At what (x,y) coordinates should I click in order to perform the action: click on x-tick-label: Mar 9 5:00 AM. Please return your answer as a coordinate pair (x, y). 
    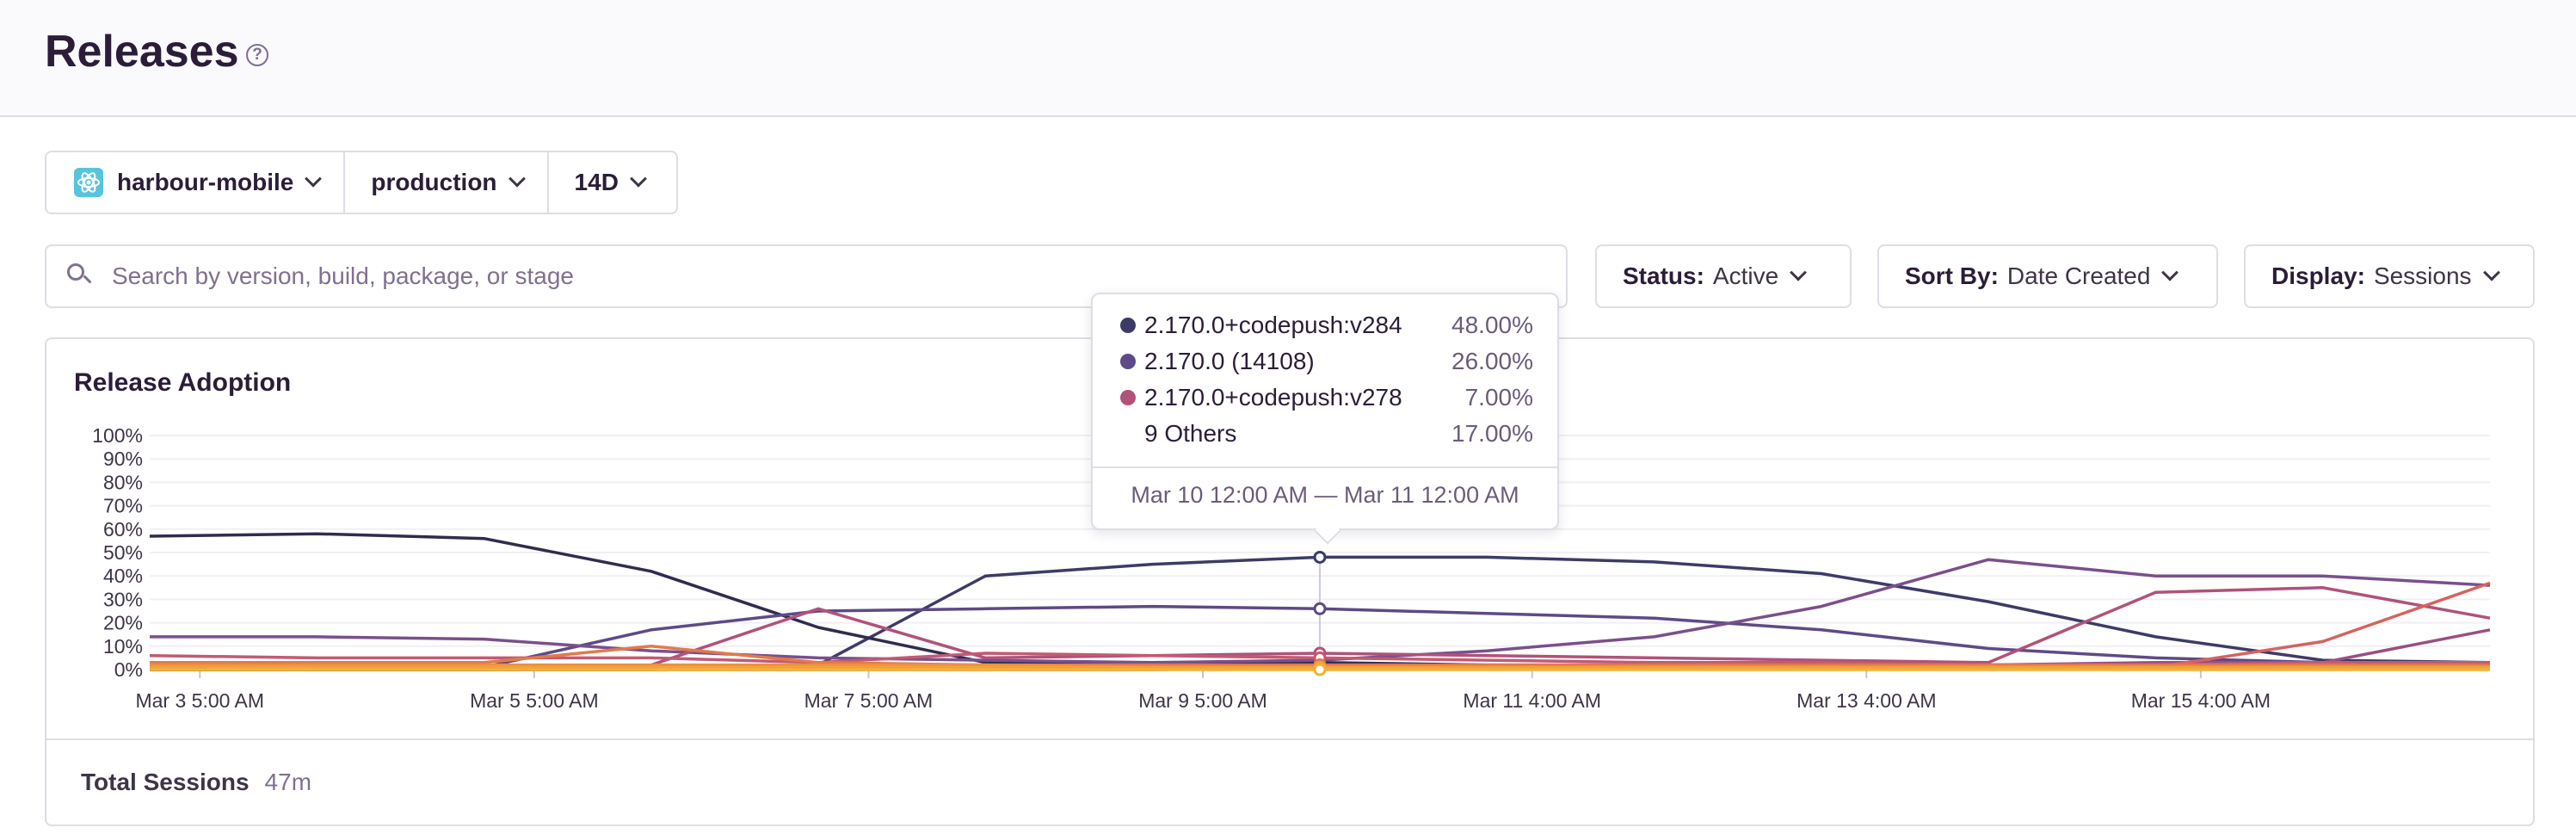
    Looking at the image, I should click on (1202, 701).